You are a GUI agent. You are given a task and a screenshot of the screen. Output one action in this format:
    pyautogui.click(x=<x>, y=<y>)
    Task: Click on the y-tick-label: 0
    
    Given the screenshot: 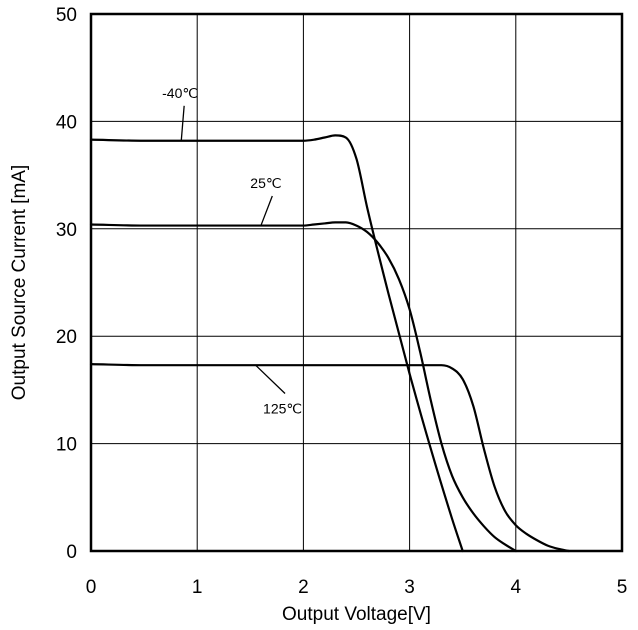 What is the action you would take?
    pyautogui.click(x=71, y=552)
    